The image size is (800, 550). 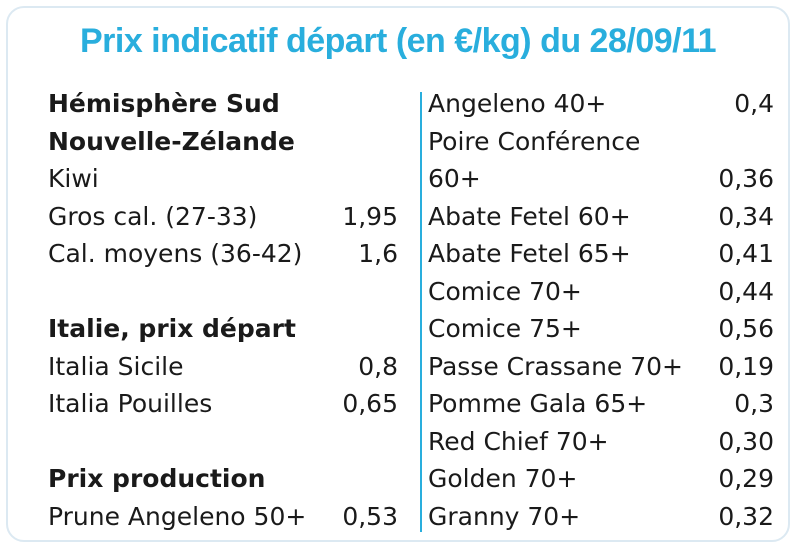 I want to click on price-row-label: Pomme Gala 65+, so click(x=538, y=403).